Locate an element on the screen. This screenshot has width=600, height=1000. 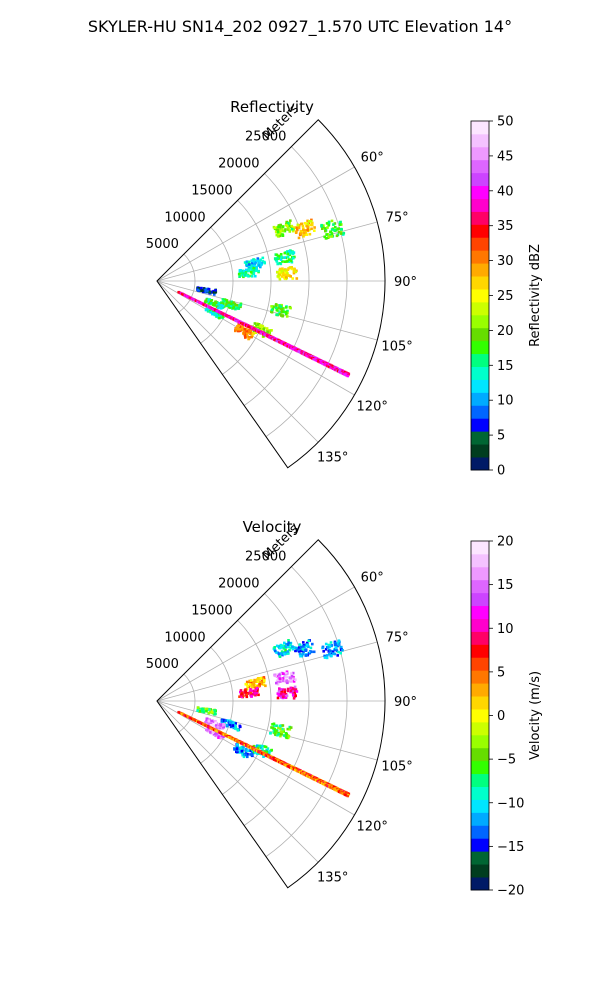
radial-tick-label: 25000 is located at coordinates (265, 137).